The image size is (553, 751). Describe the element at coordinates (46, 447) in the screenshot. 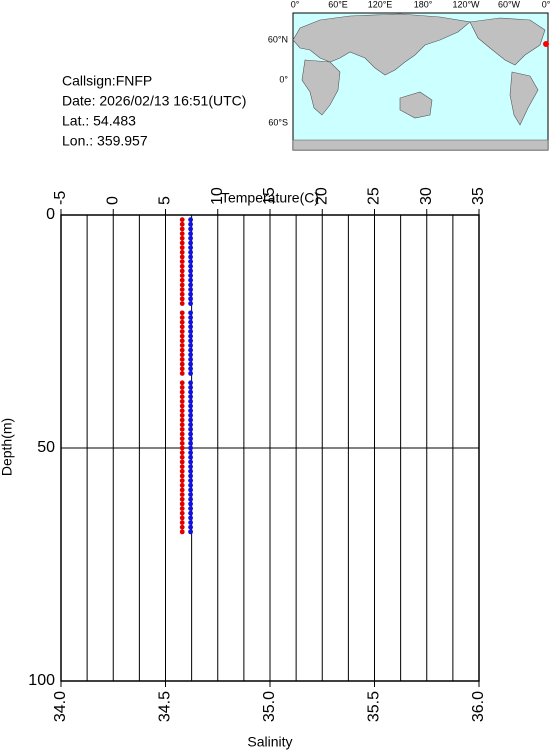

I see `y-tick-label: 50` at that location.